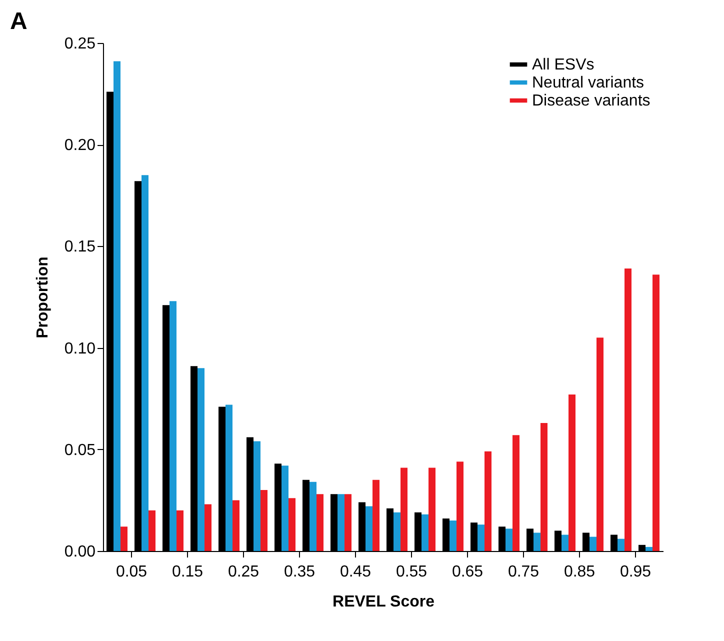 Image resolution: width=724 pixels, height=641 pixels. Describe the element at coordinates (80, 552) in the screenshot. I see `y-tick-label: 0.00` at that location.